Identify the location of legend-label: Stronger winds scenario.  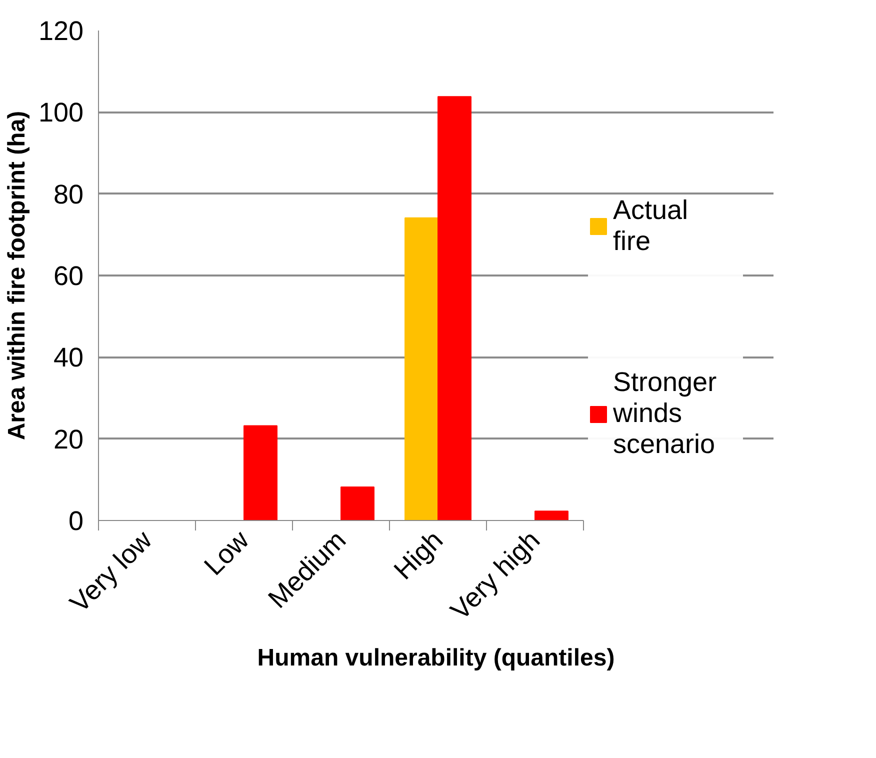
(665, 413).